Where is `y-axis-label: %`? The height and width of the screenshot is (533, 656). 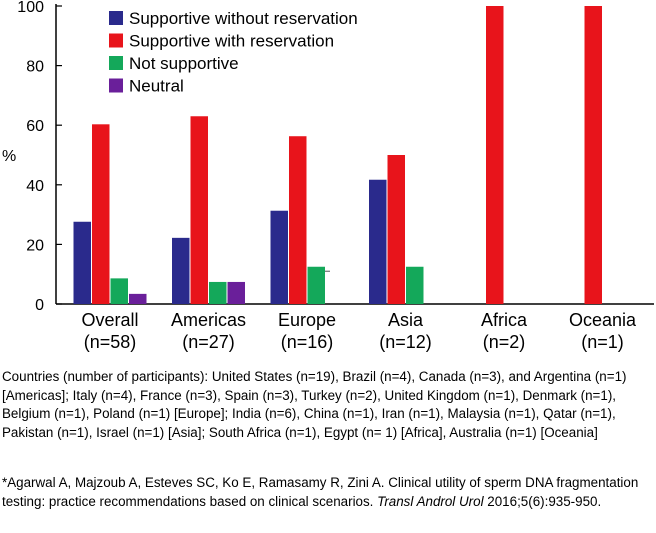
y-axis-label: % is located at coordinates (9, 156).